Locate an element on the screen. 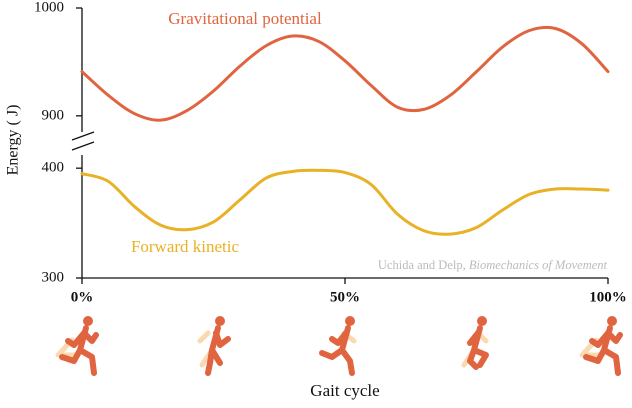  y-tick-label: 400 is located at coordinates (53, 168).